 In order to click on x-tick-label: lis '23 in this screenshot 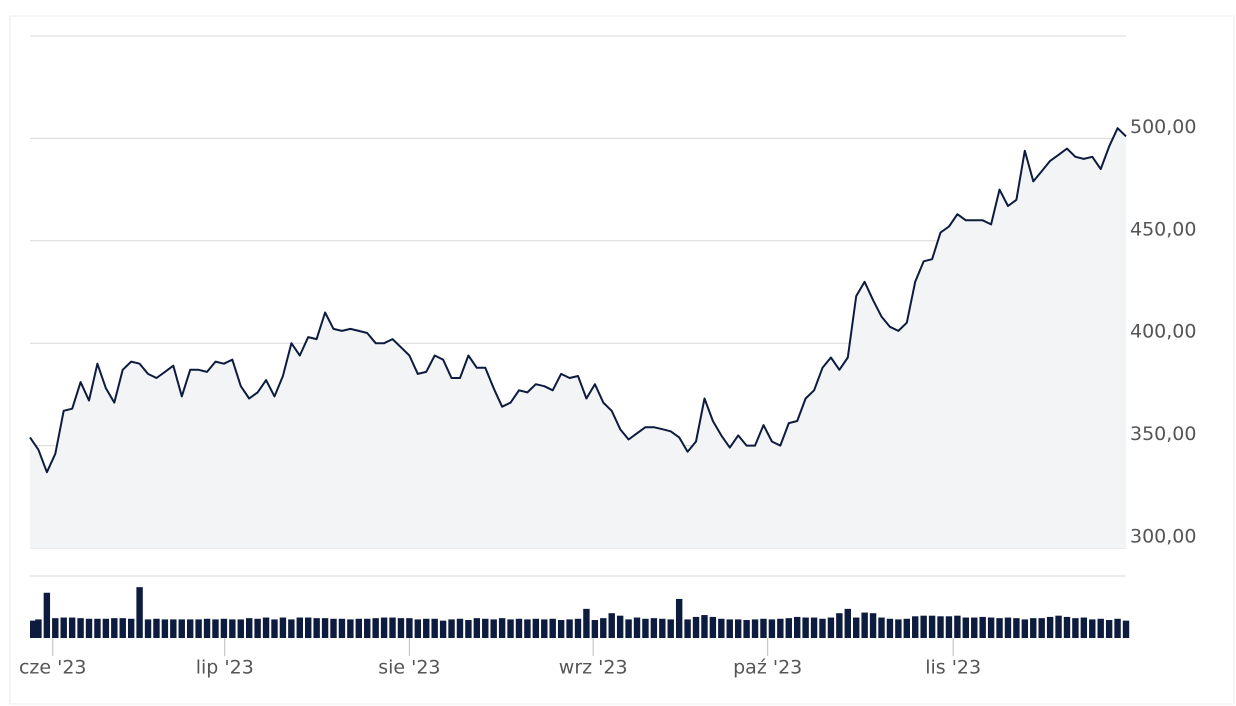, I will do `click(953, 668)`.